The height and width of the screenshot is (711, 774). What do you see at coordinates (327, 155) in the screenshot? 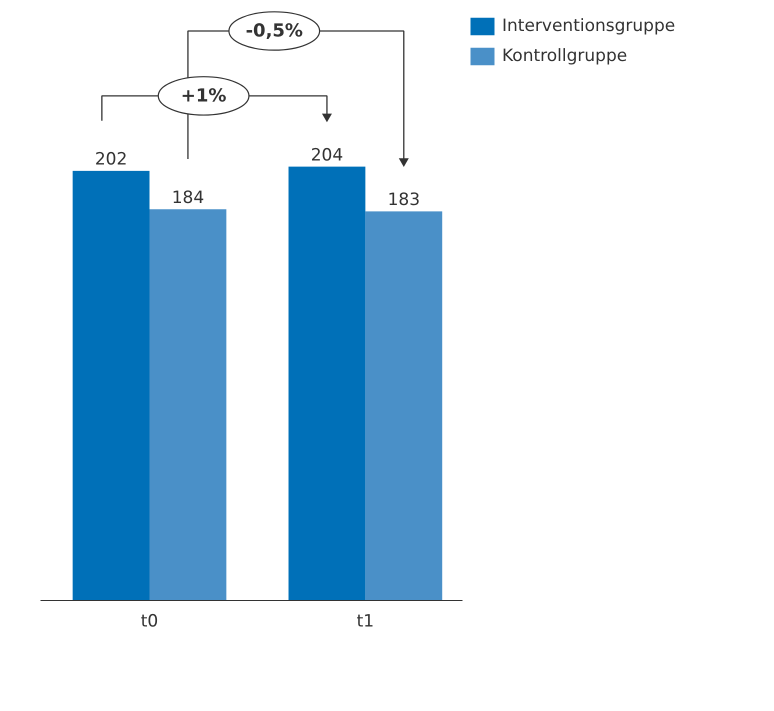
I see `data-label: 204` at bounding box center [327, 155].